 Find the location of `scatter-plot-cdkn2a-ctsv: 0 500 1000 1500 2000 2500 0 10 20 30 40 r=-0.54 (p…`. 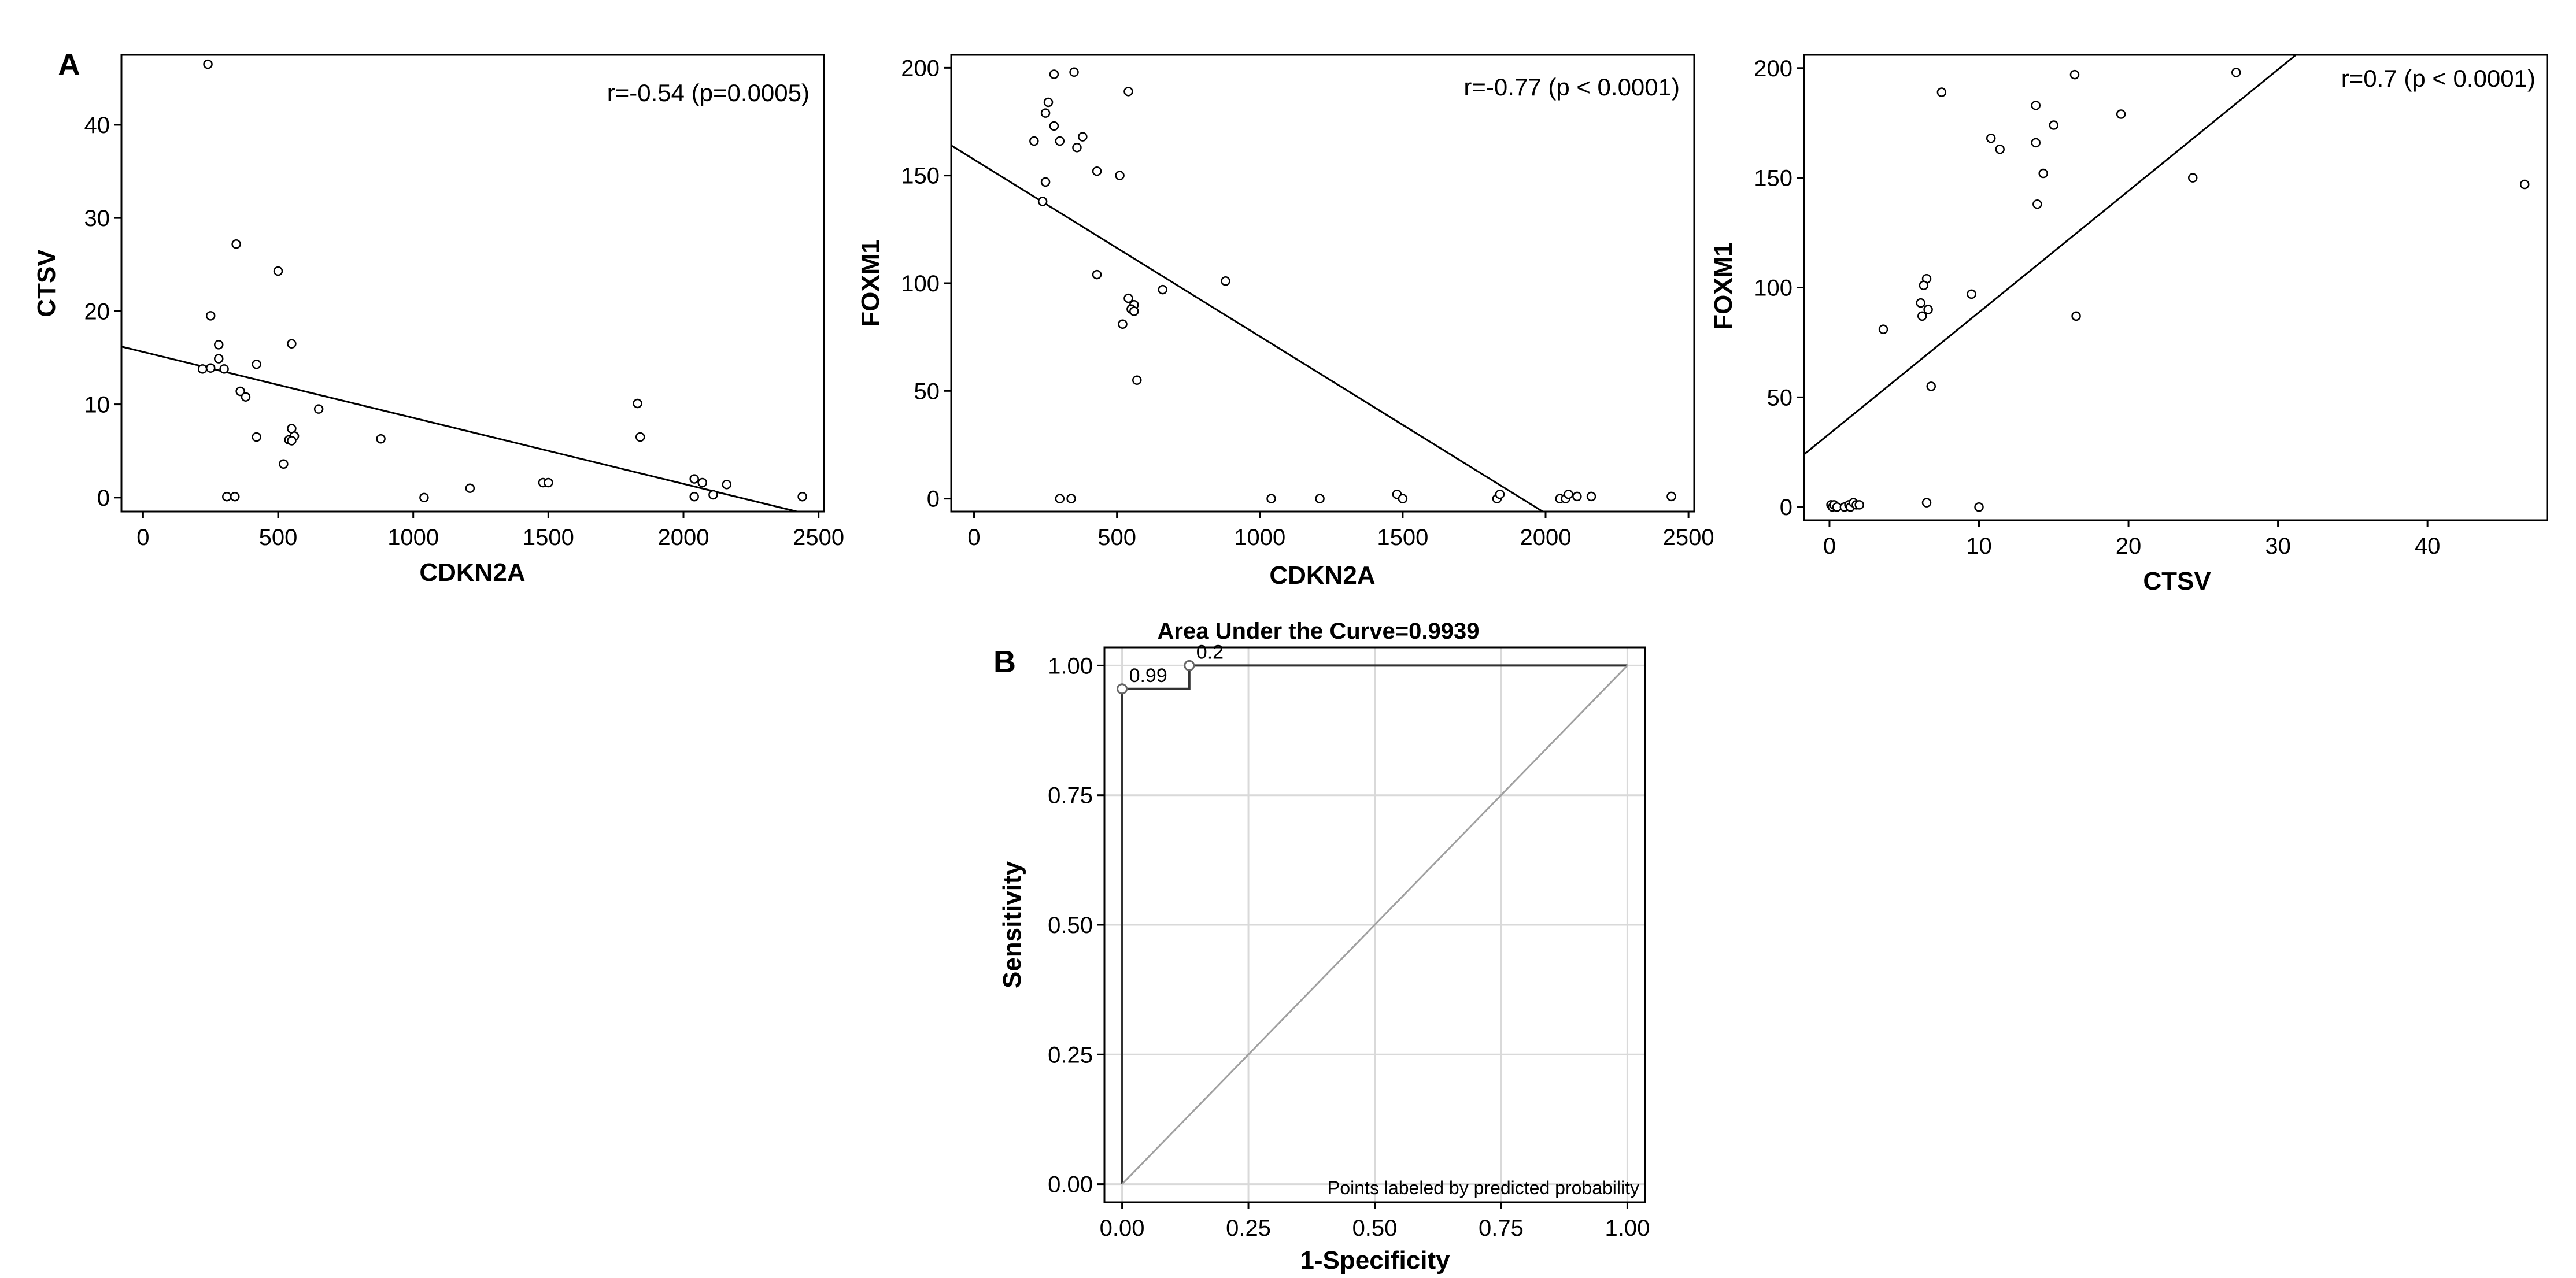

scatter-plot-cdkn2a-ctsv: 0 500 1000 1500 2000 2500 0 10 20 30 40 r=-0.54 (p… is located at coordinates (439, 321).